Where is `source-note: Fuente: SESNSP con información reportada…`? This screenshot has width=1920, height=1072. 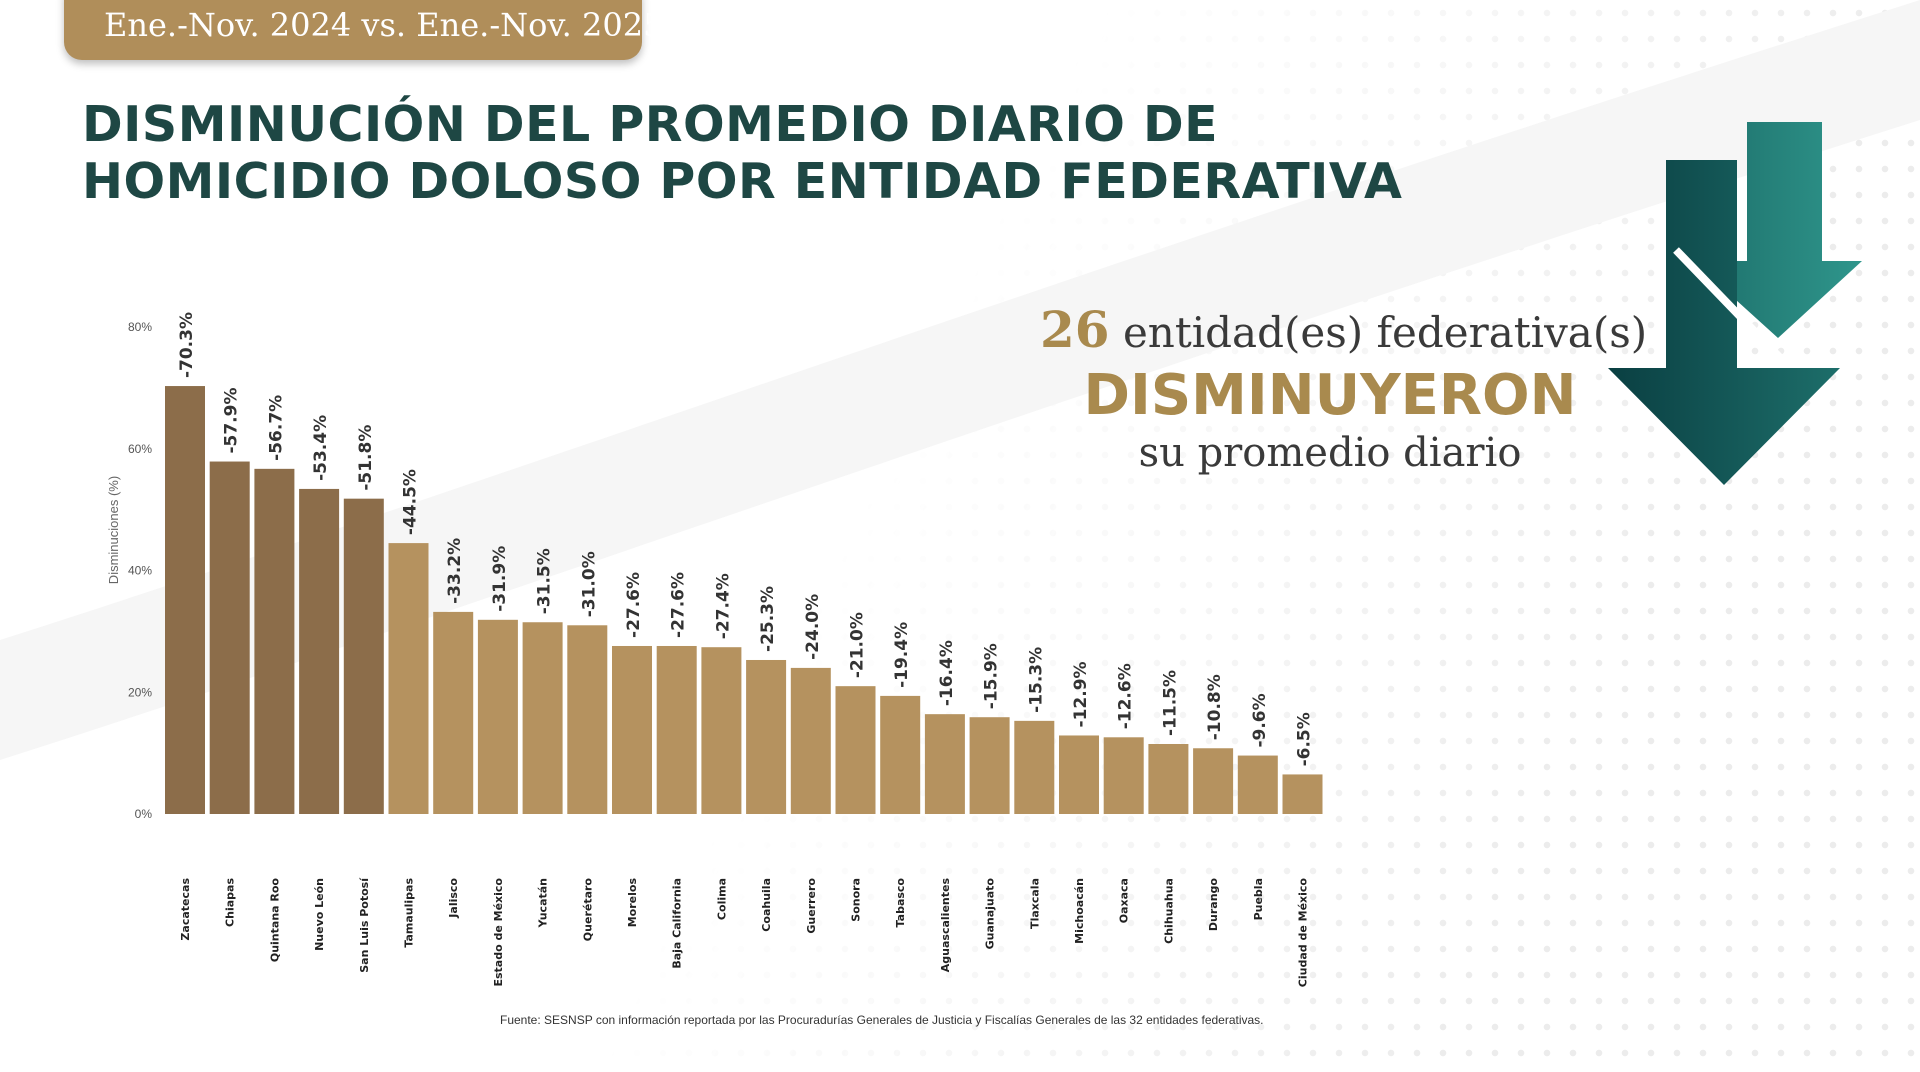
source-note: Fuente: SESNSP con información reportada… is located at coordinates (882, 1020).